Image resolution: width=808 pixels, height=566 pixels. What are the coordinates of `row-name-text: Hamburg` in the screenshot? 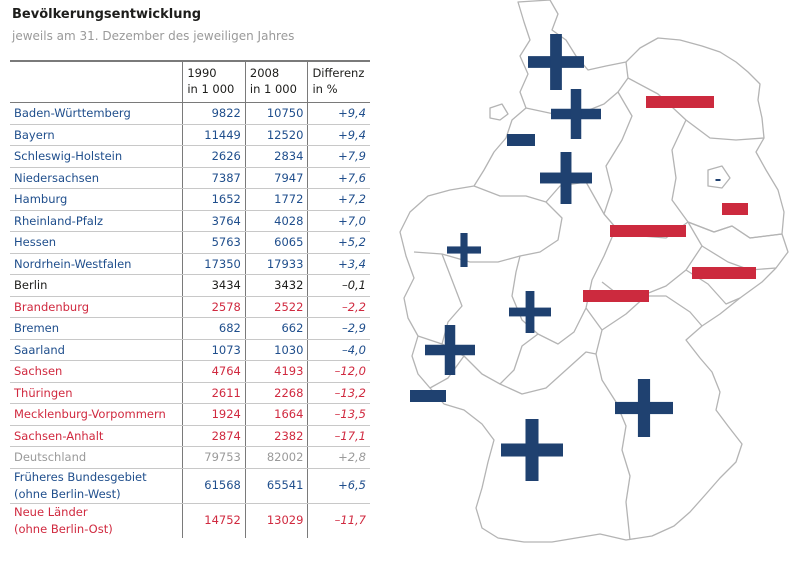 It's located at (41, 199).